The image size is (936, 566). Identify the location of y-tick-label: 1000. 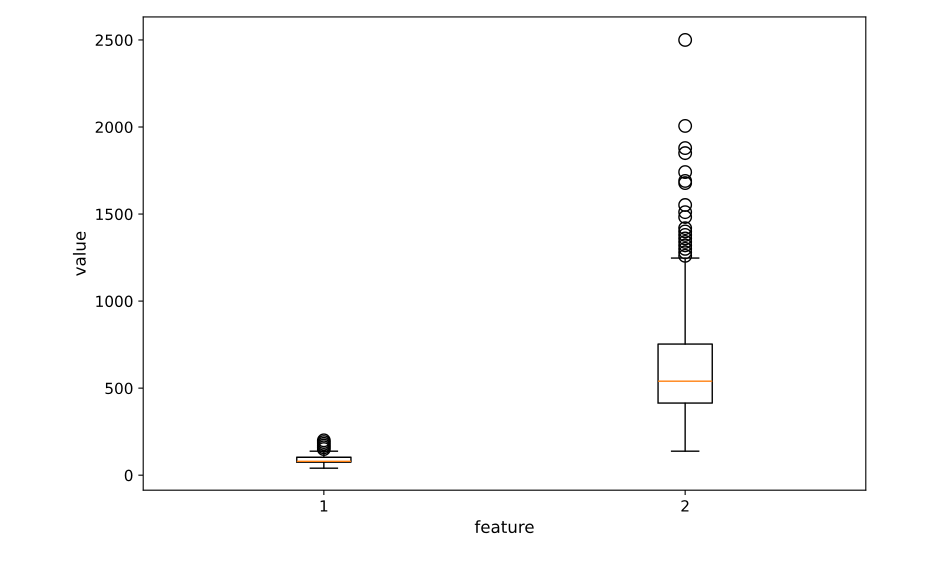
(114, 302).